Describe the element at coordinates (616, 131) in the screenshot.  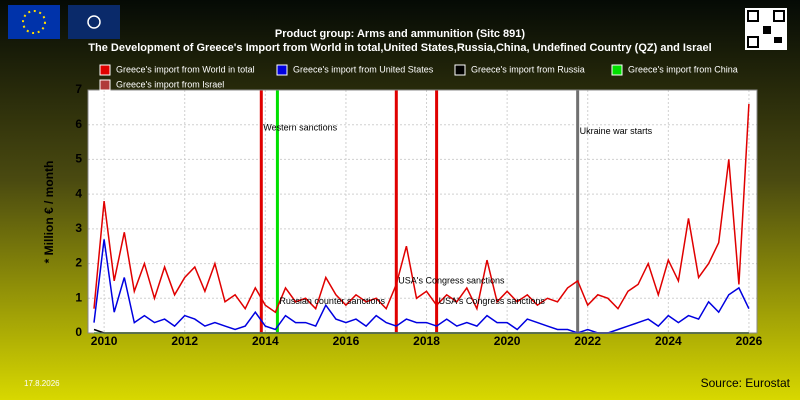
I see `event-label: Ukraine war starts` at that location.